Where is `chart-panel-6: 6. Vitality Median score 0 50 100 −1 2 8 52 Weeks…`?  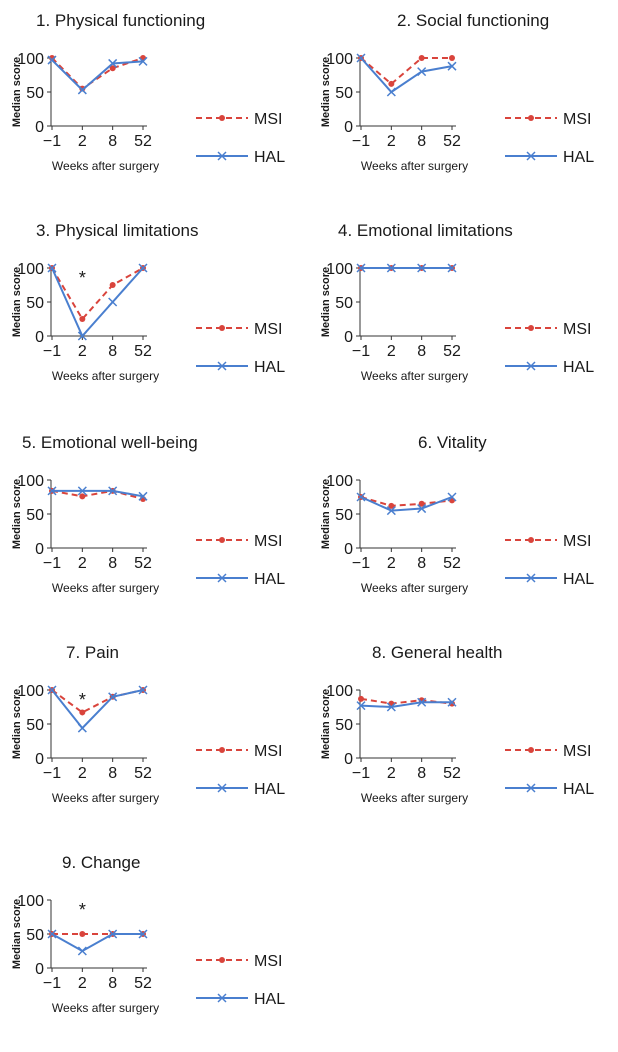 chart-panel-6: 6. Vitality Median score 0 50 100 −1 2 8 52 Weeks… is located at coordinates (463, 527).